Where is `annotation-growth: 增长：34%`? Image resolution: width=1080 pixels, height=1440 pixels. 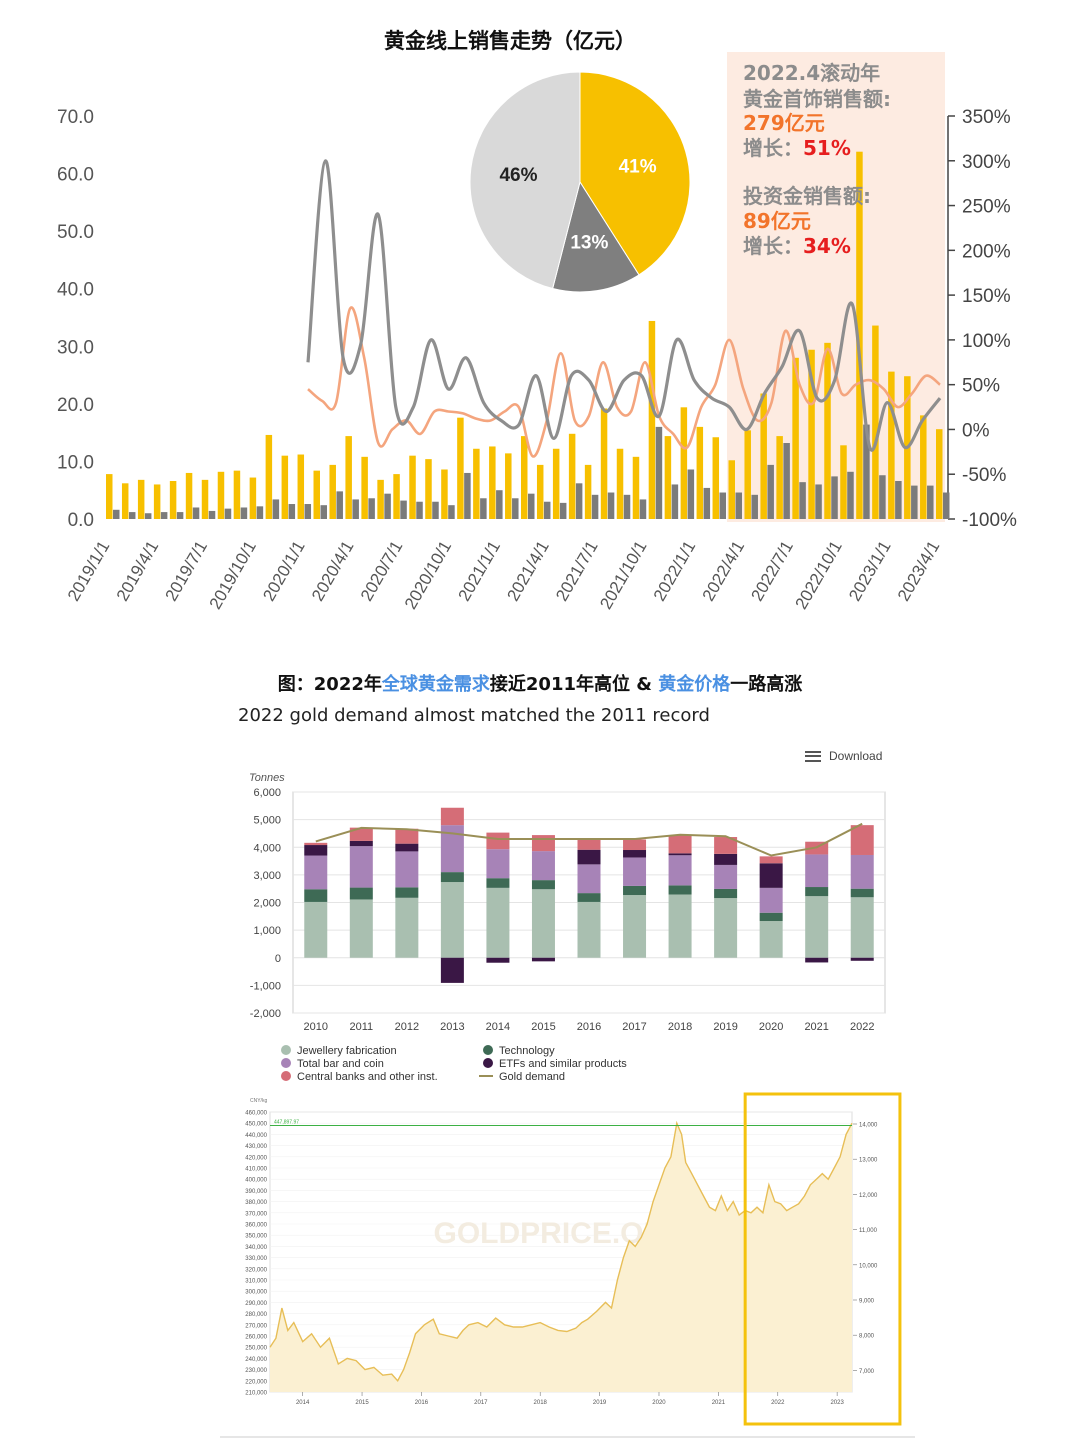 annotation-growth: 增长：34% is located at coordinates (797, 246).